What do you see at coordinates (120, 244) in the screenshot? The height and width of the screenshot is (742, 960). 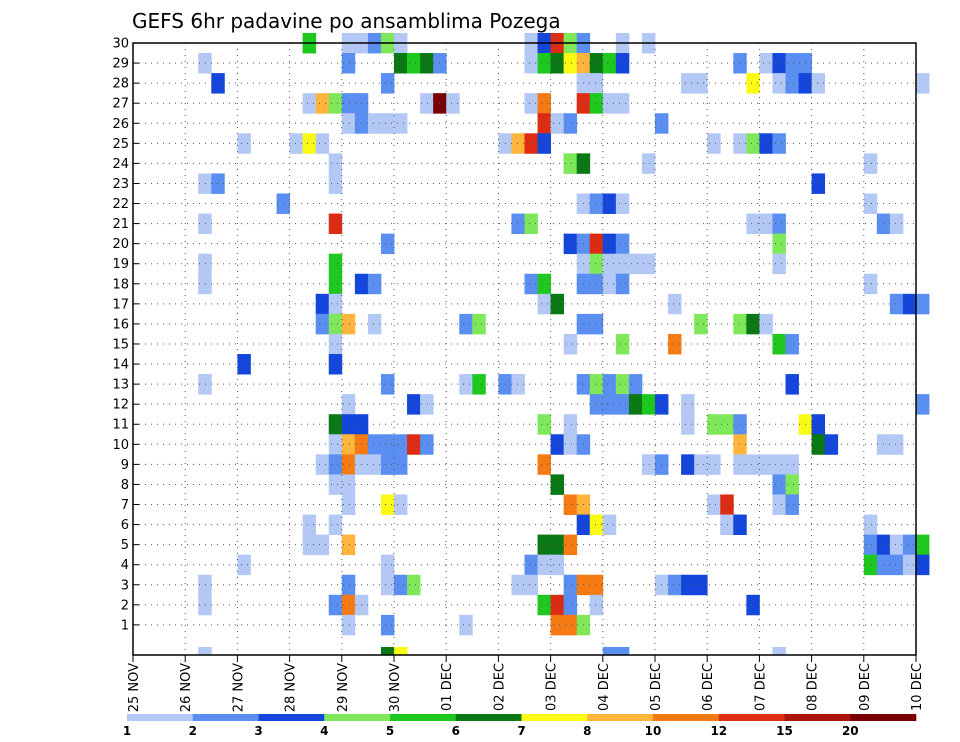 I see `y-tick-label: 20` at bounding box center [120, 244].